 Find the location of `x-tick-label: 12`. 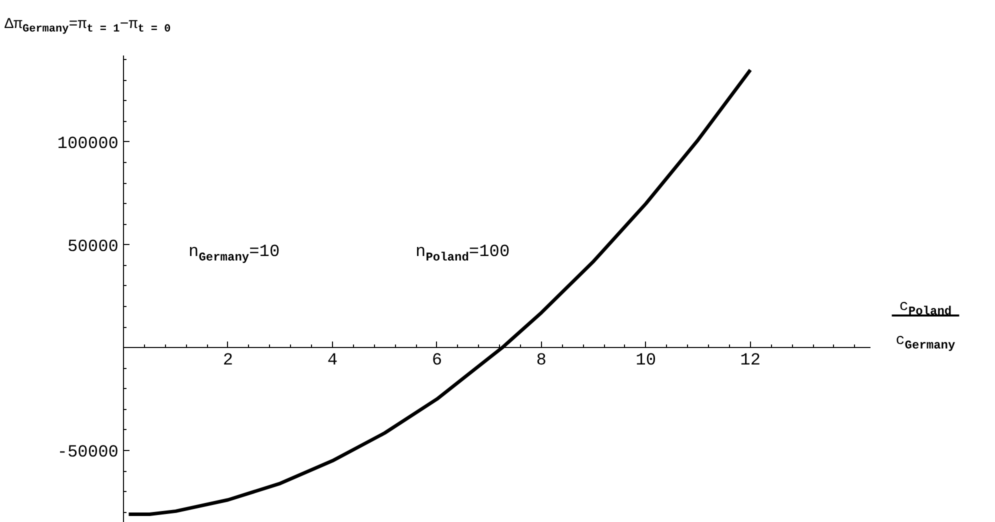

x-tick-label: 12 is located at coordinates (750, 361).